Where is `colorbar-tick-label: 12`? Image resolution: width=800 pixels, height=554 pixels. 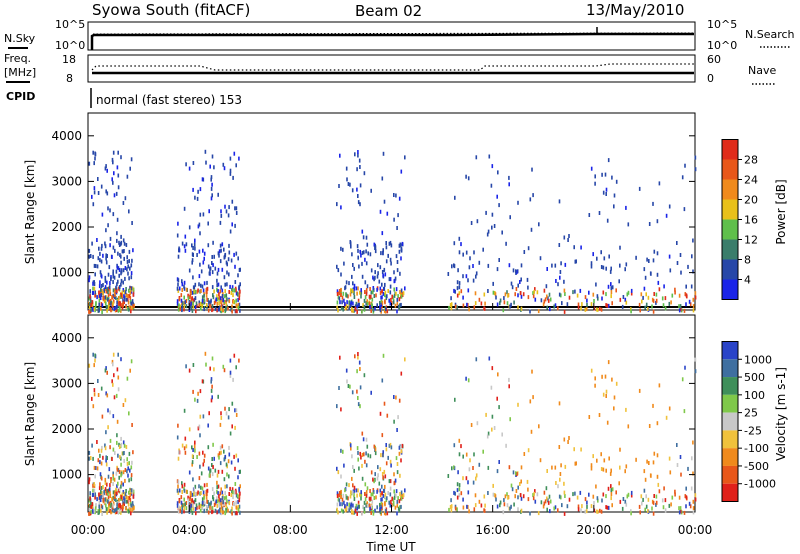
colorbar-tick-label: 12 is located at coordinates (751, 240).